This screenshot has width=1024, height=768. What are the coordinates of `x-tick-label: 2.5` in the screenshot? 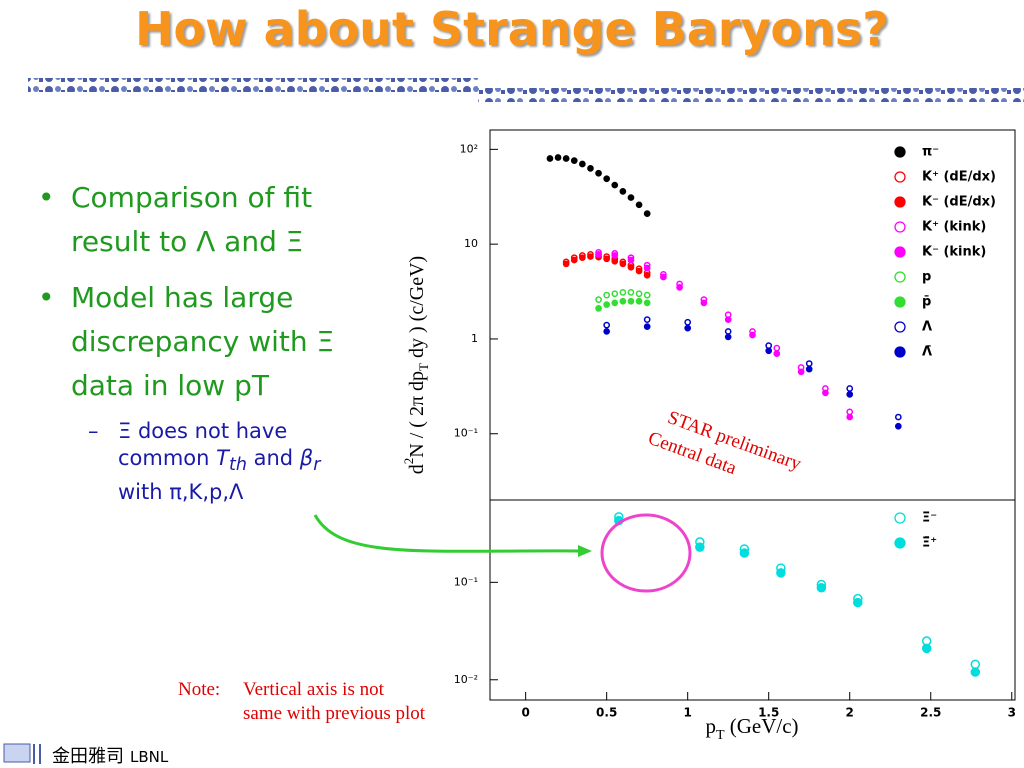 It's located at (930, 713).